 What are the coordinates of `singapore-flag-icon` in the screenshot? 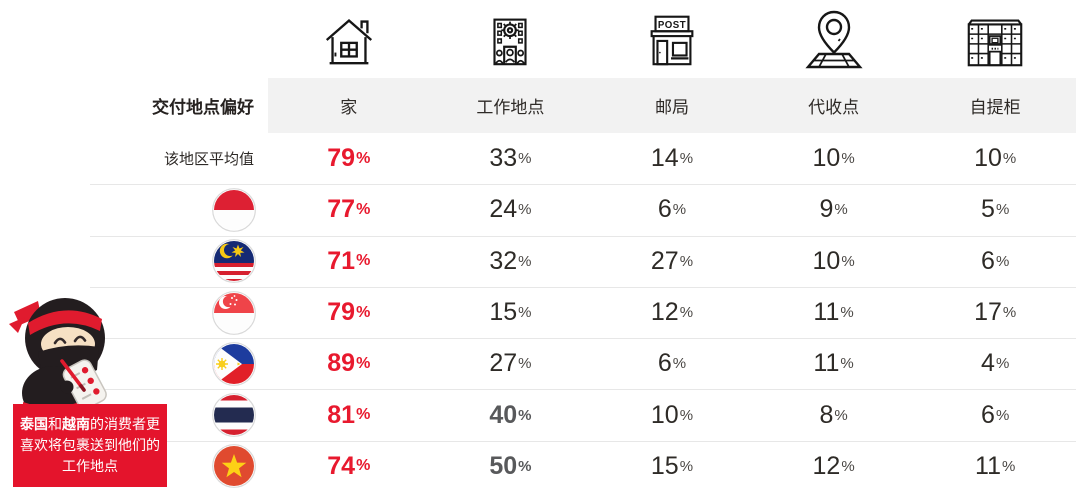 It's located at (134, 312).